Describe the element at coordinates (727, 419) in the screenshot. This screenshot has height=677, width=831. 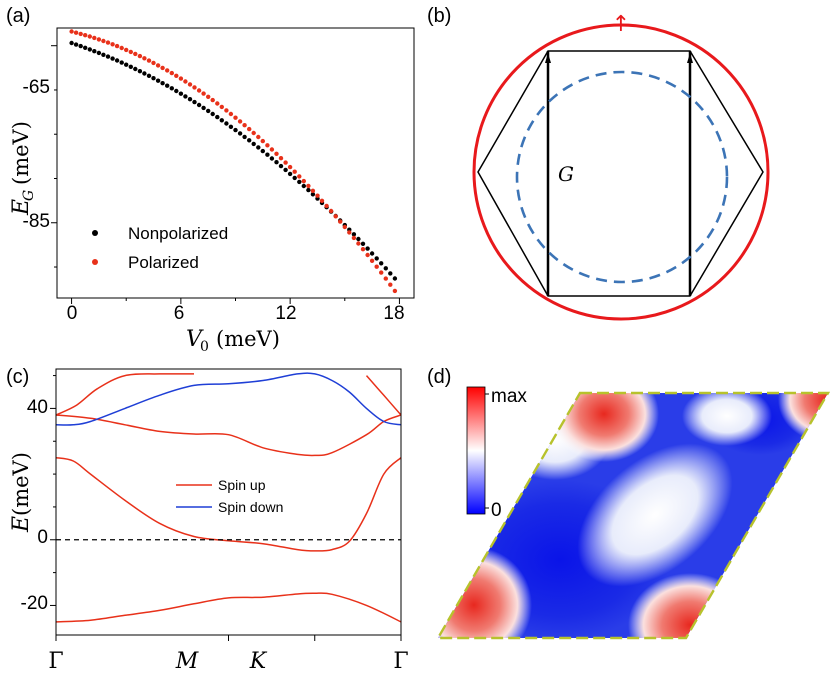
I see `heatmap-white-top` at that location.